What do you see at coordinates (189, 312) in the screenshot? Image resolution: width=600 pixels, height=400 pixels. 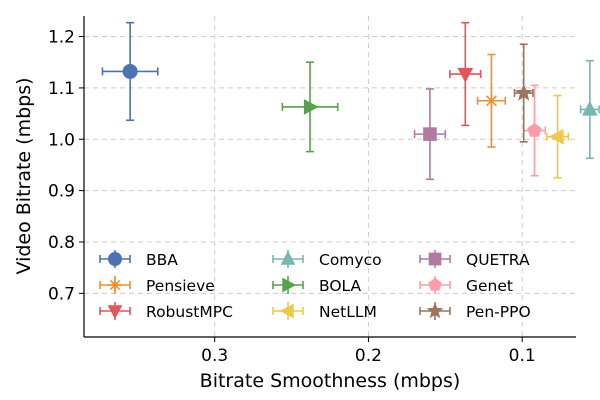 I see `legend-label: RobustMPC` at bounding box center [189, 312].